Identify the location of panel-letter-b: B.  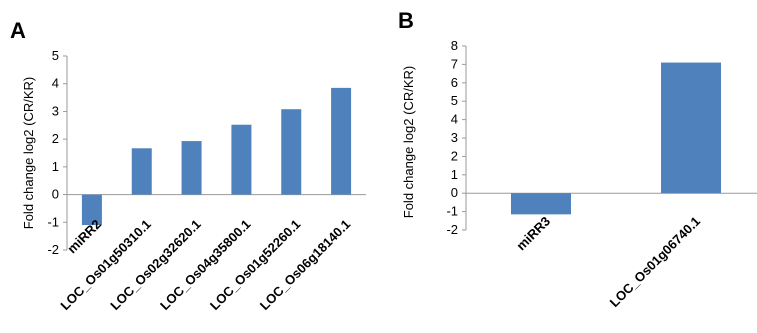
(406, 20).